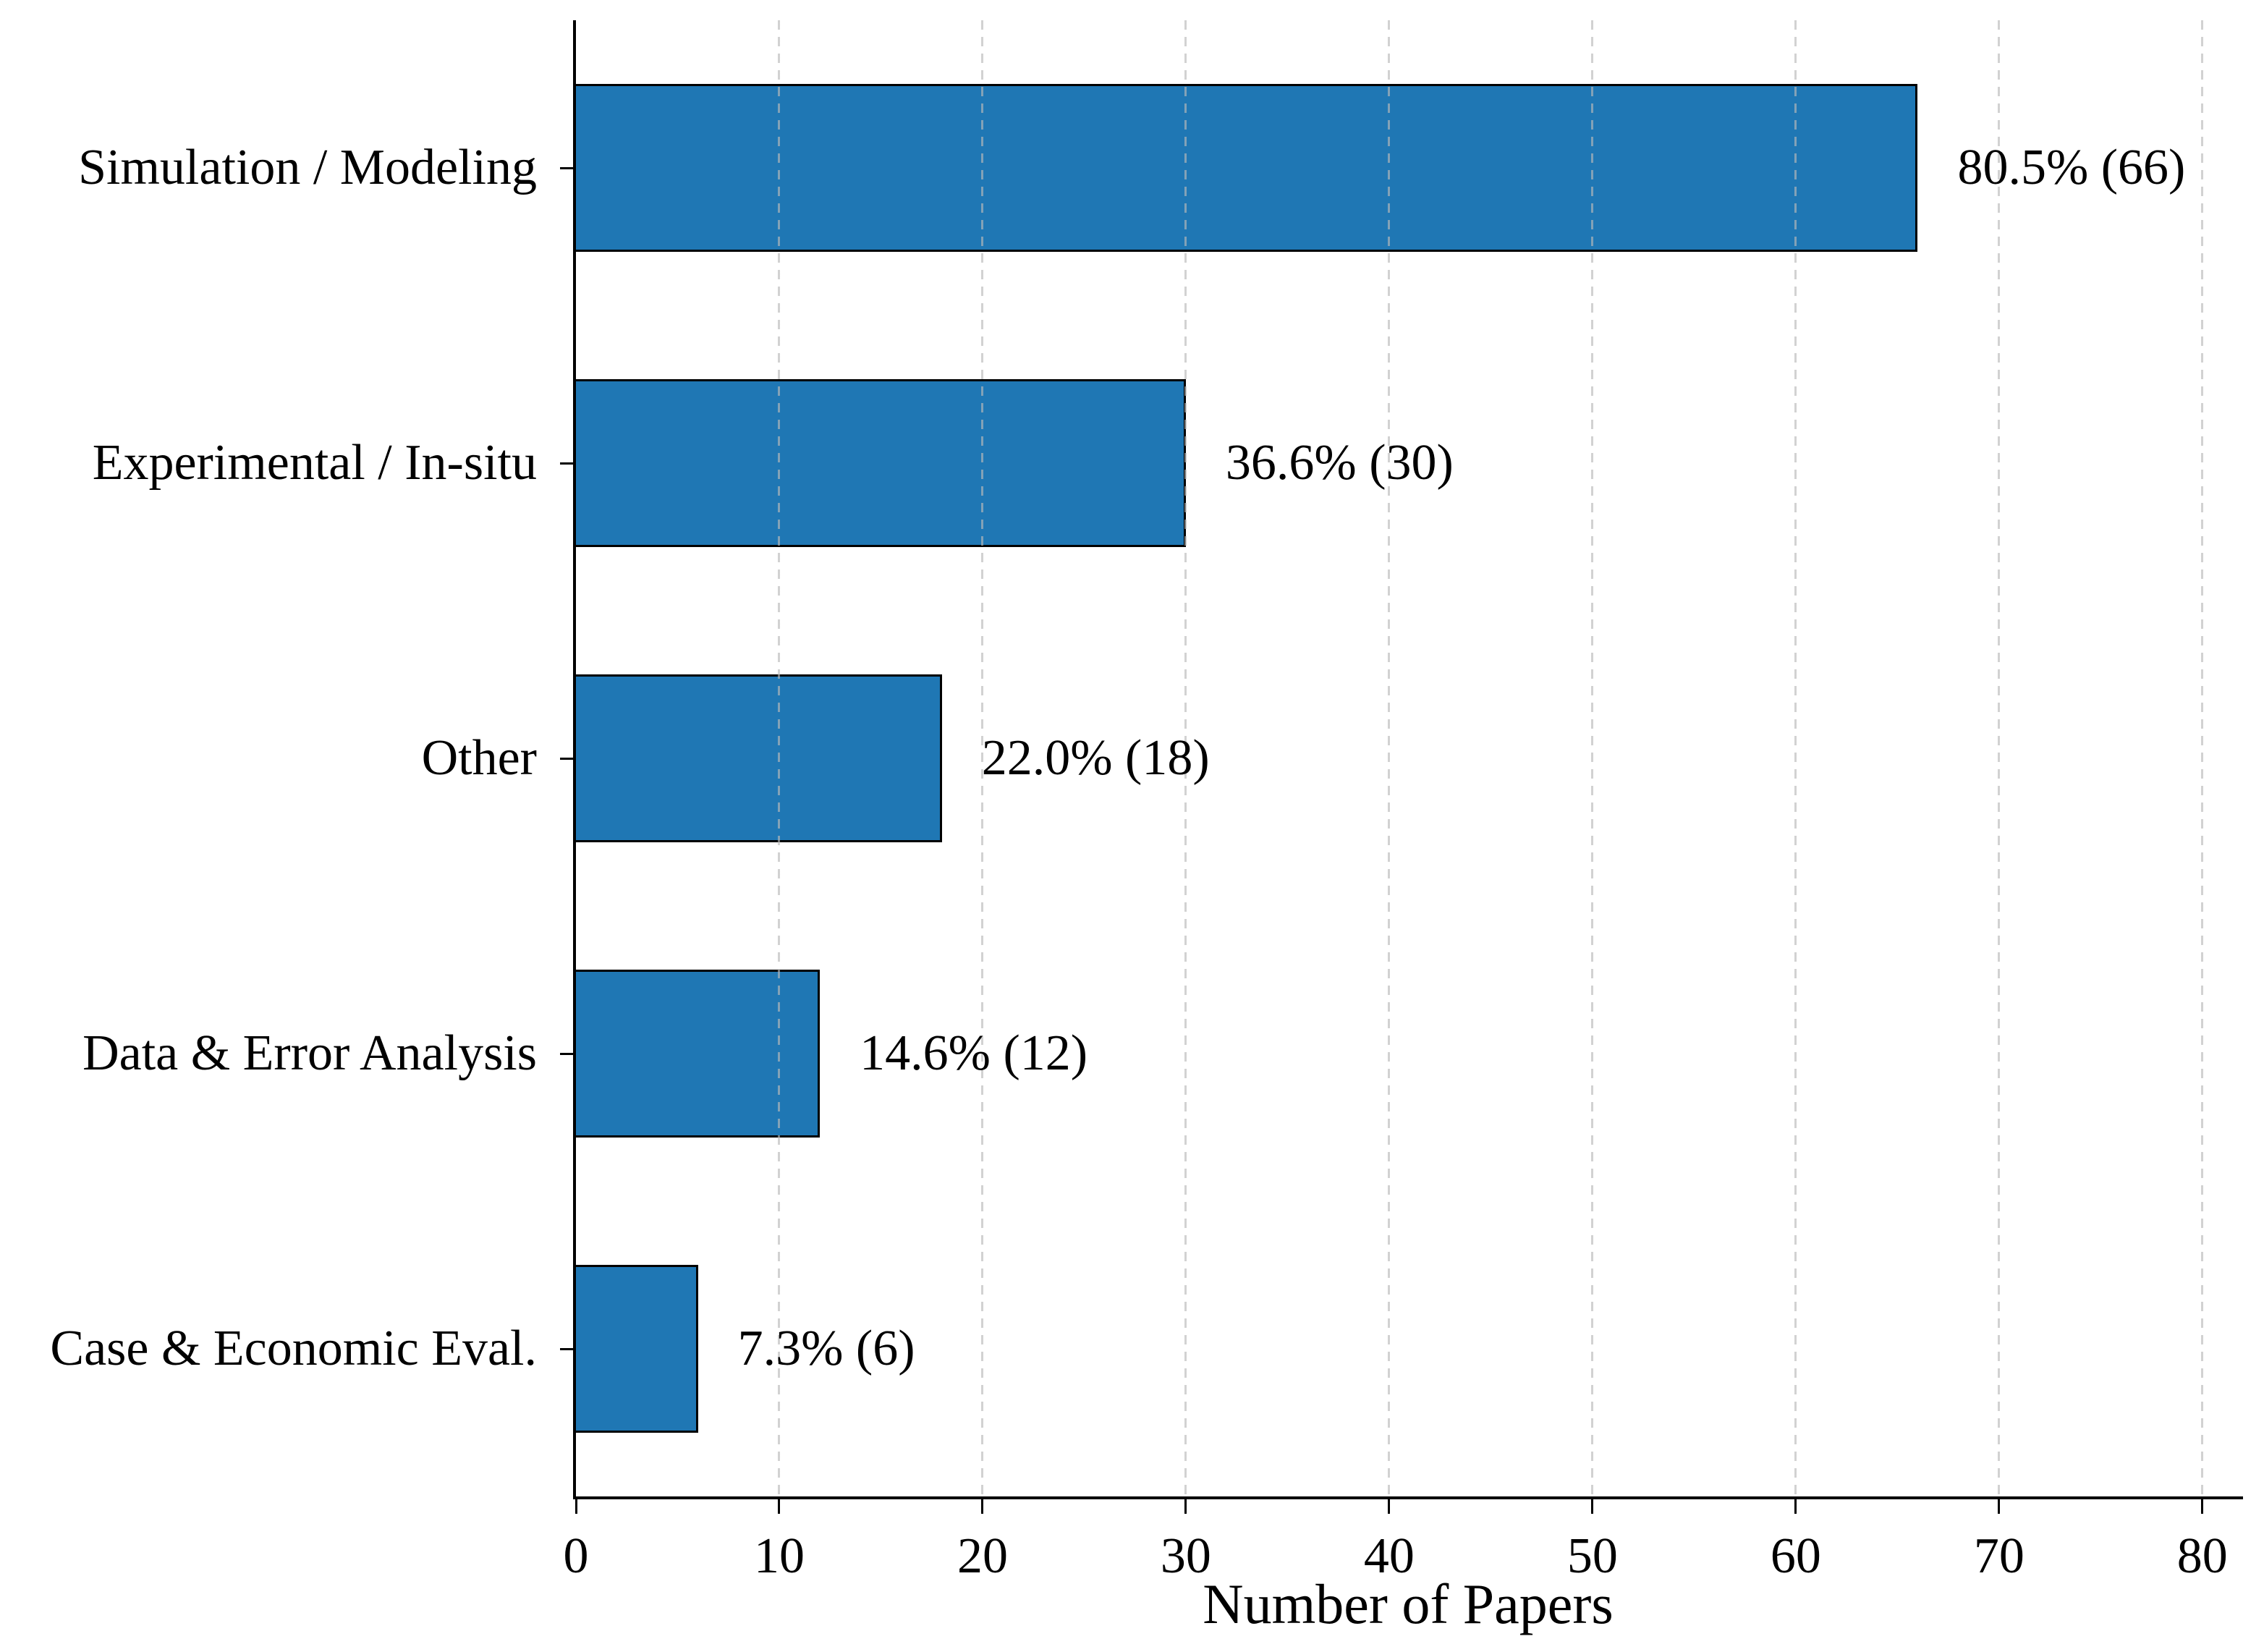 The image size is (2264, 1652). What do you see at coordinates (974, 1053) in the screenshot?
I see `value-label: 14.6% (12)` at bounding box center [974, 1053].